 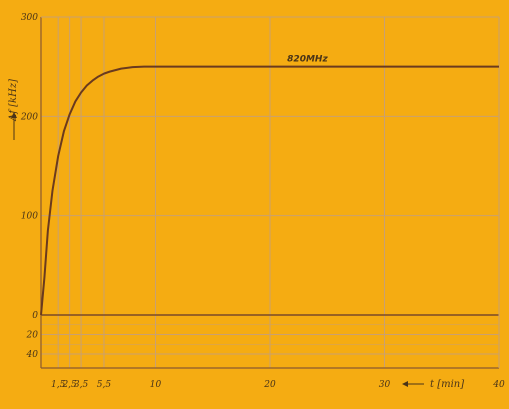 What do you see at coordinates (156, 385) in the screenshot?
I see `x-tick-label: 10` at bounding box center [156, 385].